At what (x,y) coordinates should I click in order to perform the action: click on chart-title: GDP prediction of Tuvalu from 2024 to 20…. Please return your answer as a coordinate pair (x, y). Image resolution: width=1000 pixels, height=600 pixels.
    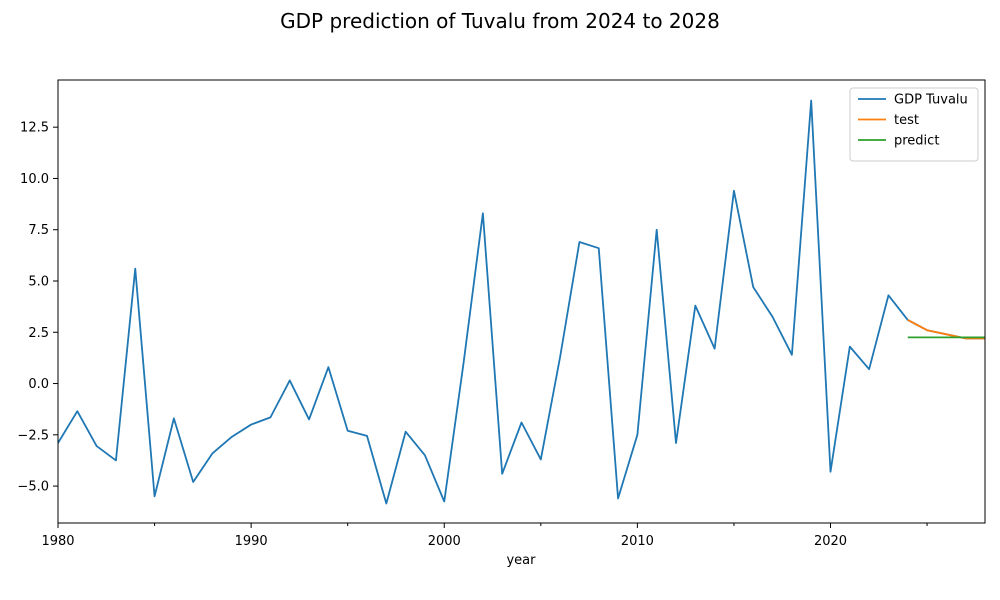
    Looking at the image, I should click on (500, 21).